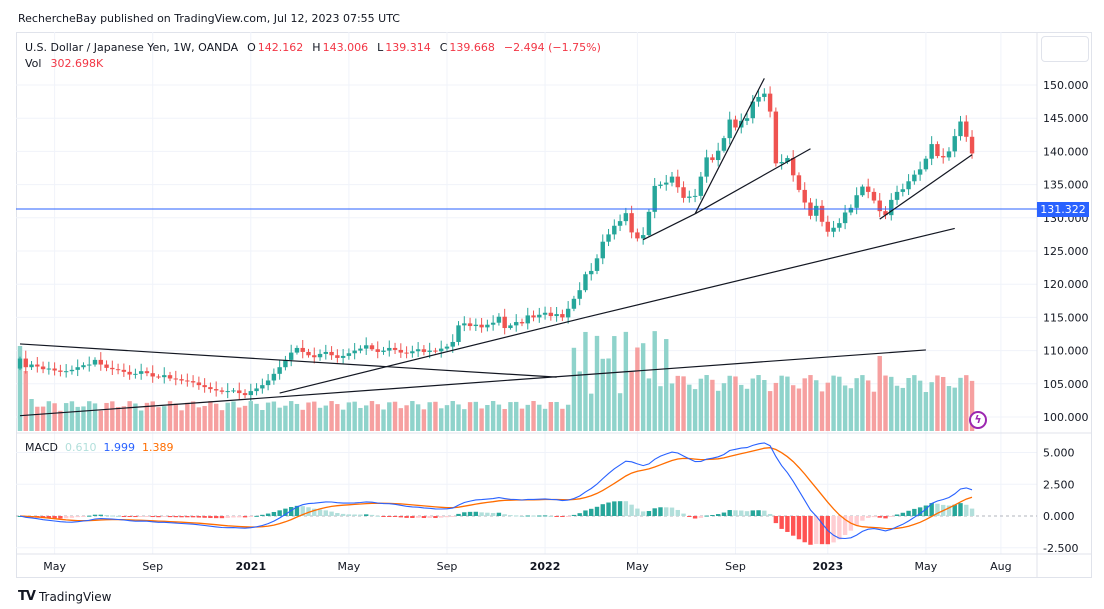  What do you see at coordinates (1066, 118) in the screenshot?
I see `price-tick-label: 145.000` at bounding box center [1066, 118].